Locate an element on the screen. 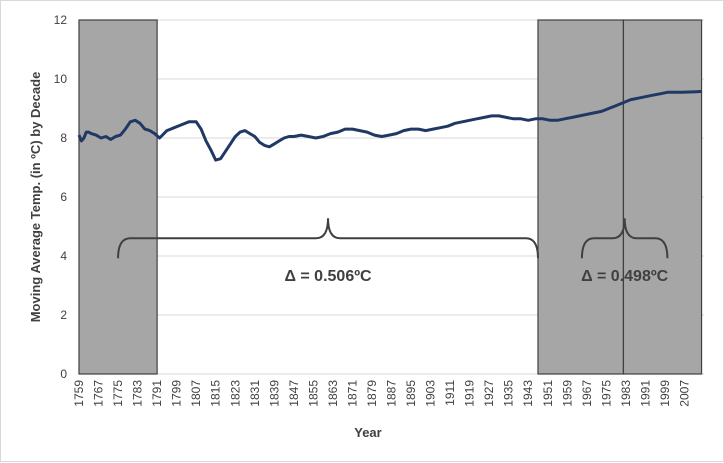 The image size is (724, 463). y-tick-label: 10 is located at coordinates (61, 79).